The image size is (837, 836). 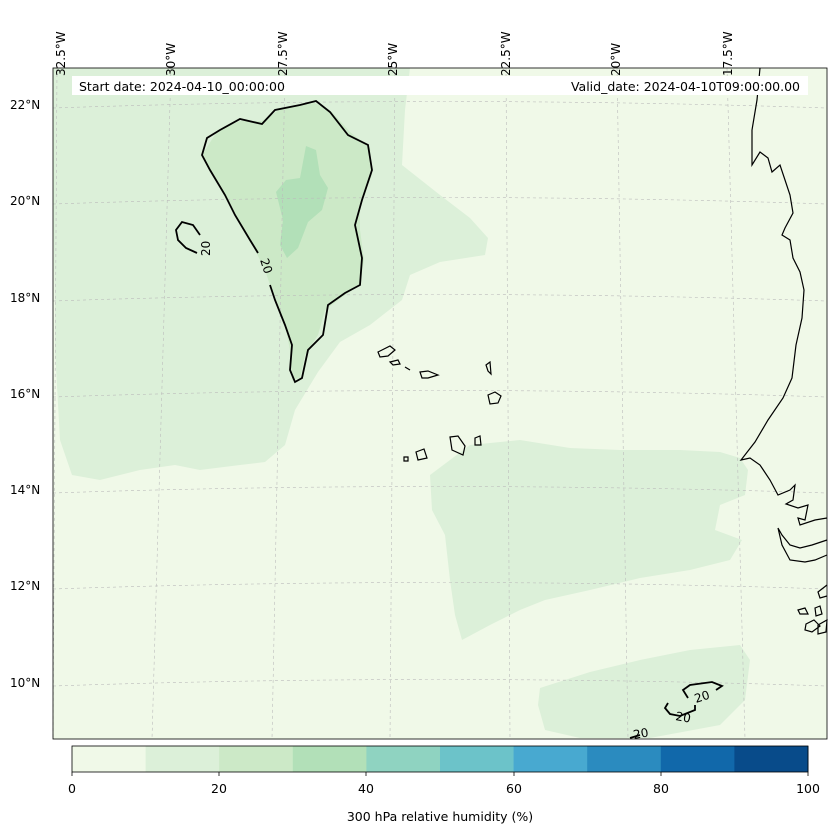 I want to click on colorbar-ticks, so click(x=440, y=774).